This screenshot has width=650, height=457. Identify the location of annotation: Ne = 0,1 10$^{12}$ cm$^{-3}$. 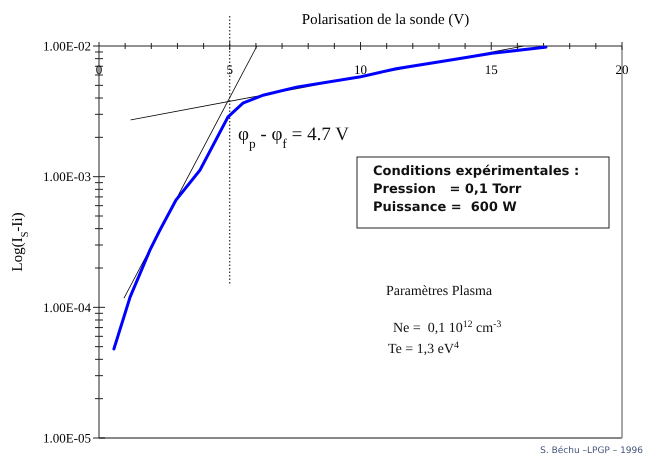
(447, 327).